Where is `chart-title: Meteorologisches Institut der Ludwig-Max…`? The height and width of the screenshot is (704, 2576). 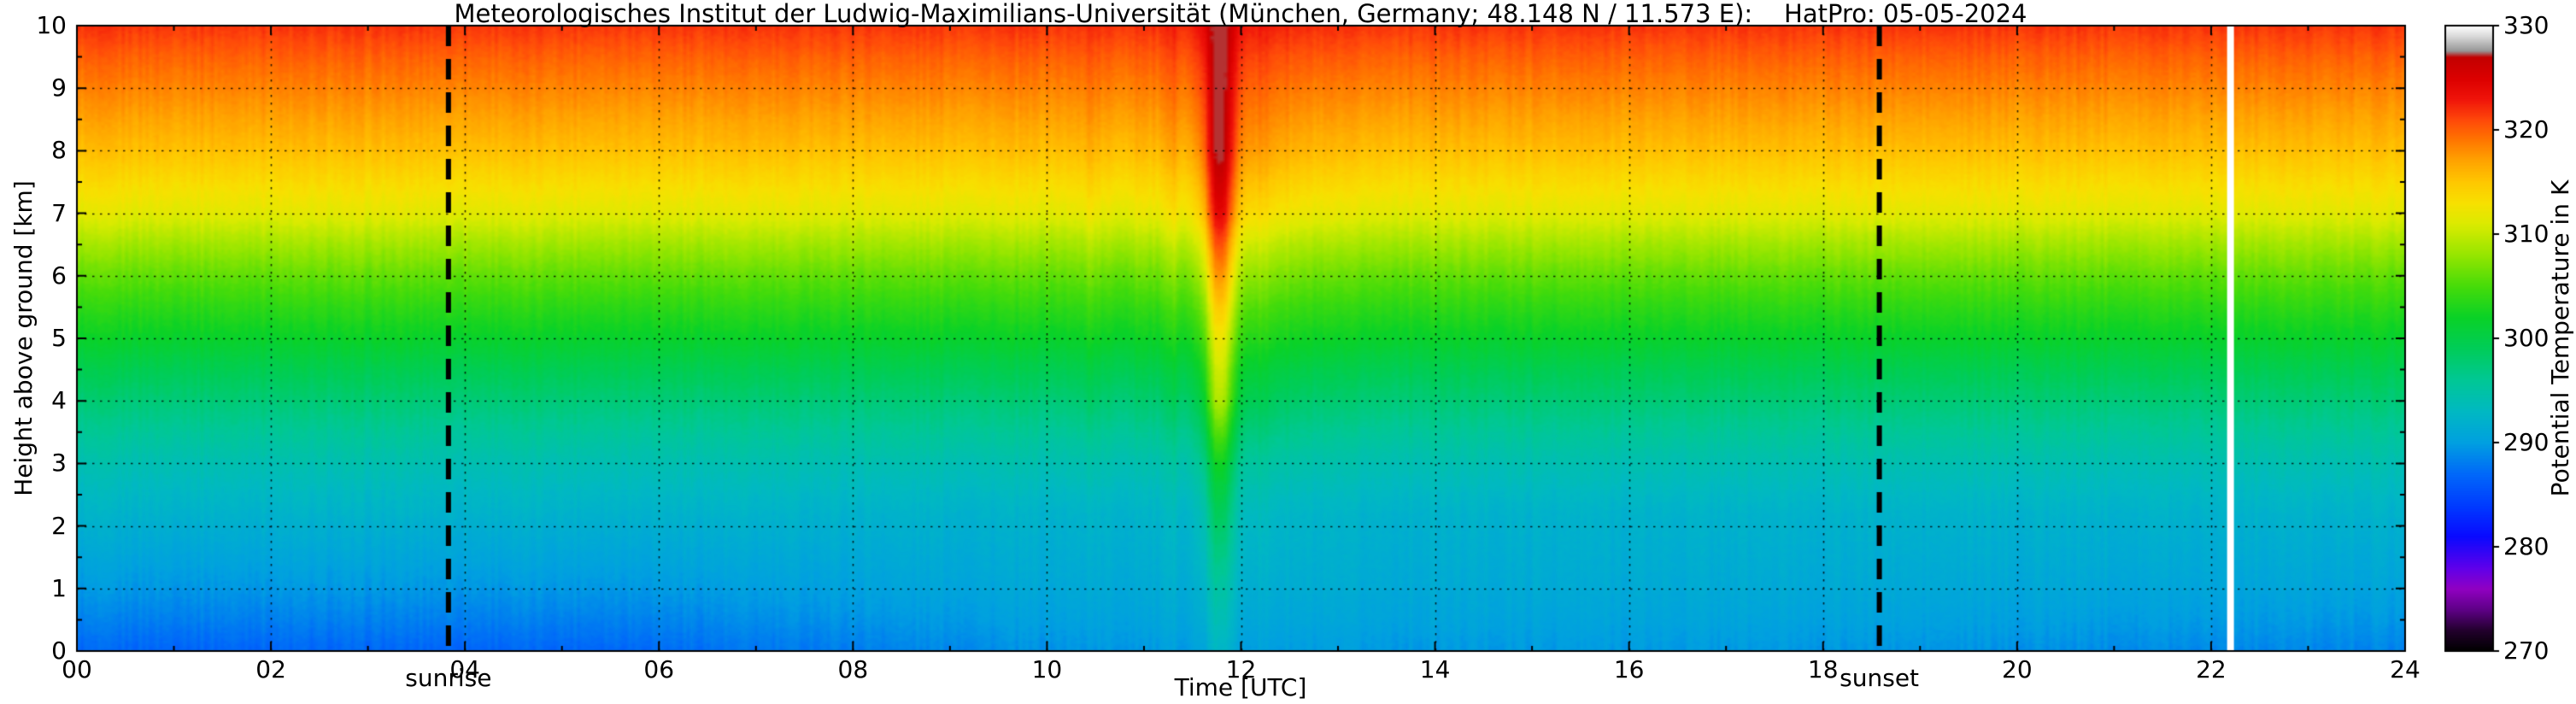
chart-title: Meteorologisches Institut der Ludwig-Max… is located at coordinates (1240, 14).